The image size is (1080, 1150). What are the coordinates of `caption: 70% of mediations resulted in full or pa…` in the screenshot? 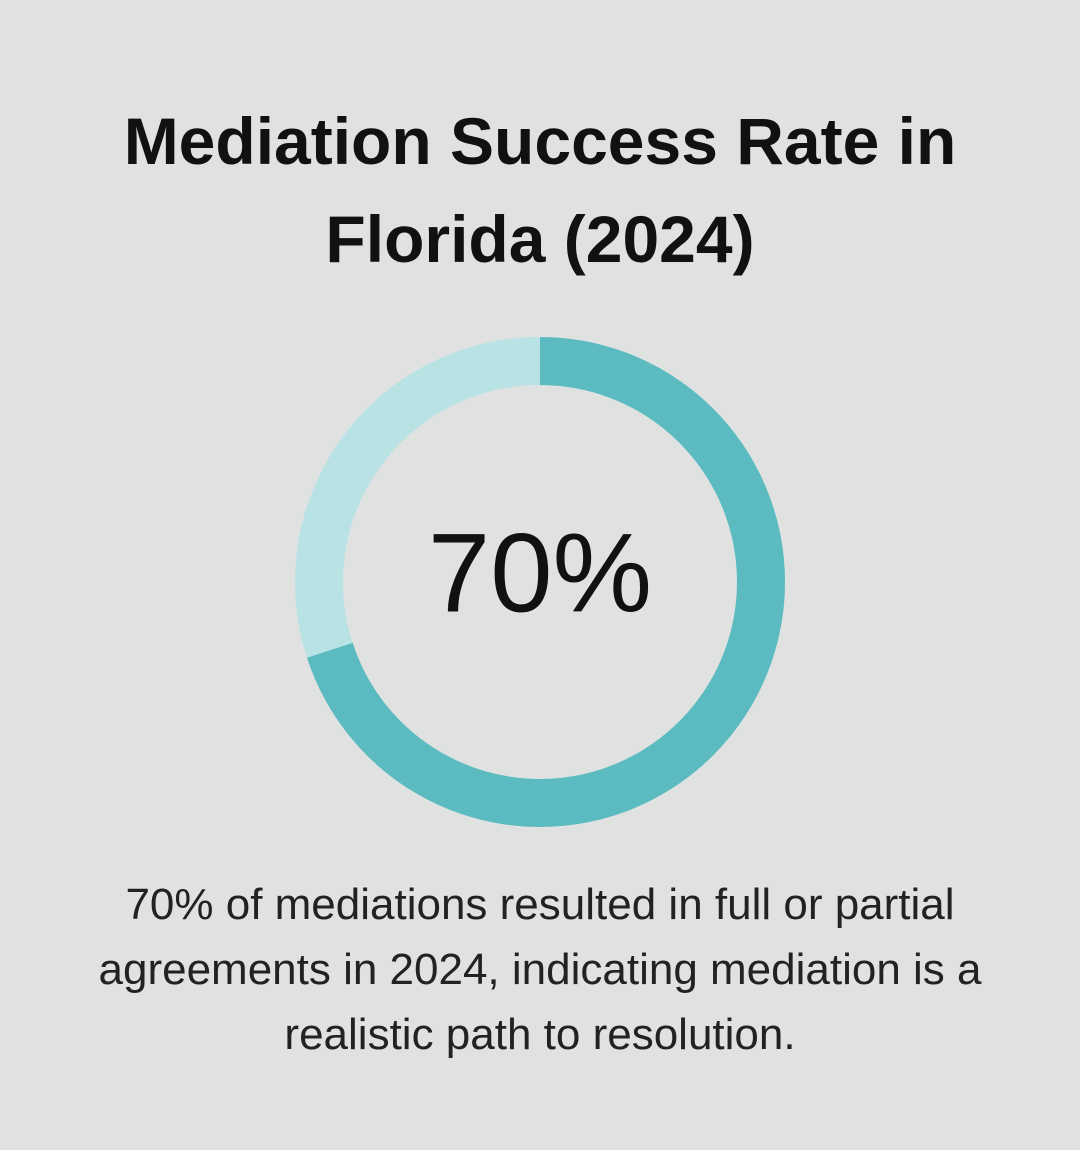 It's located at (540, 969).